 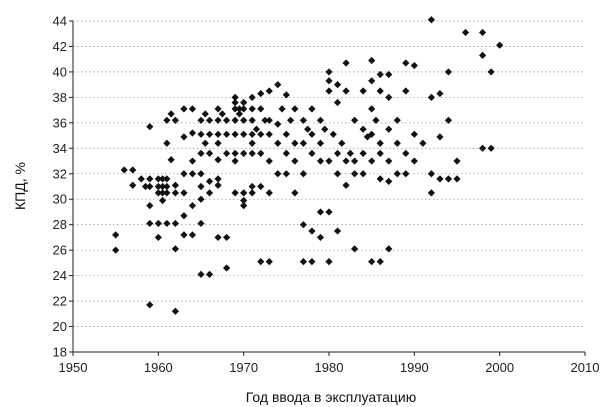 I want to click on y-tick-label: 44, so click(x=60, y=21).